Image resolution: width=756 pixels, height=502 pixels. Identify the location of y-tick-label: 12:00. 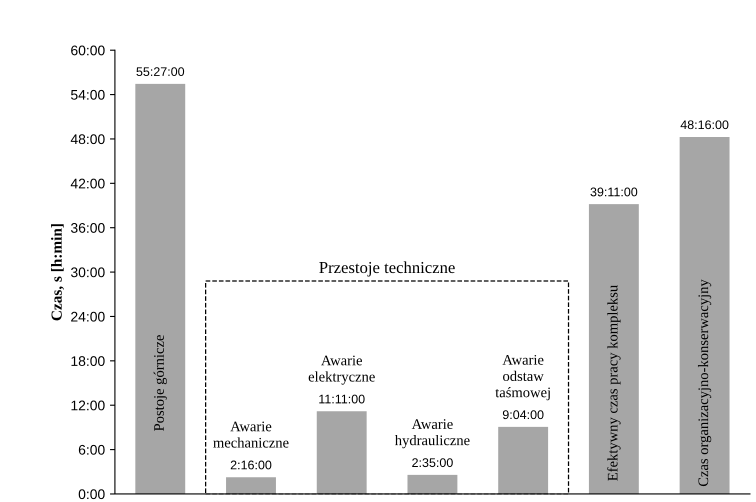
(88, 405).